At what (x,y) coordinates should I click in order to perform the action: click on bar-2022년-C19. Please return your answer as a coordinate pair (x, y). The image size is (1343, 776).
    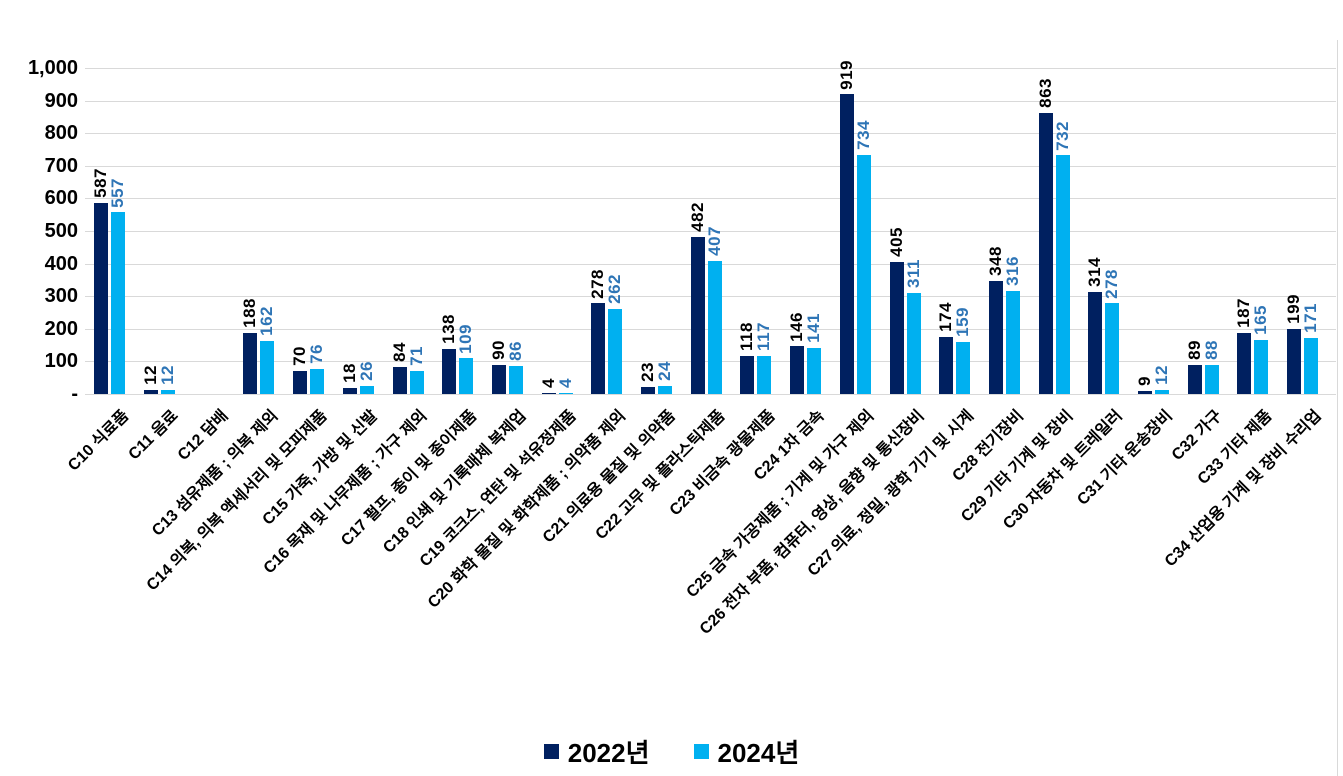
    Looking at the image, I should click on (548, 393).